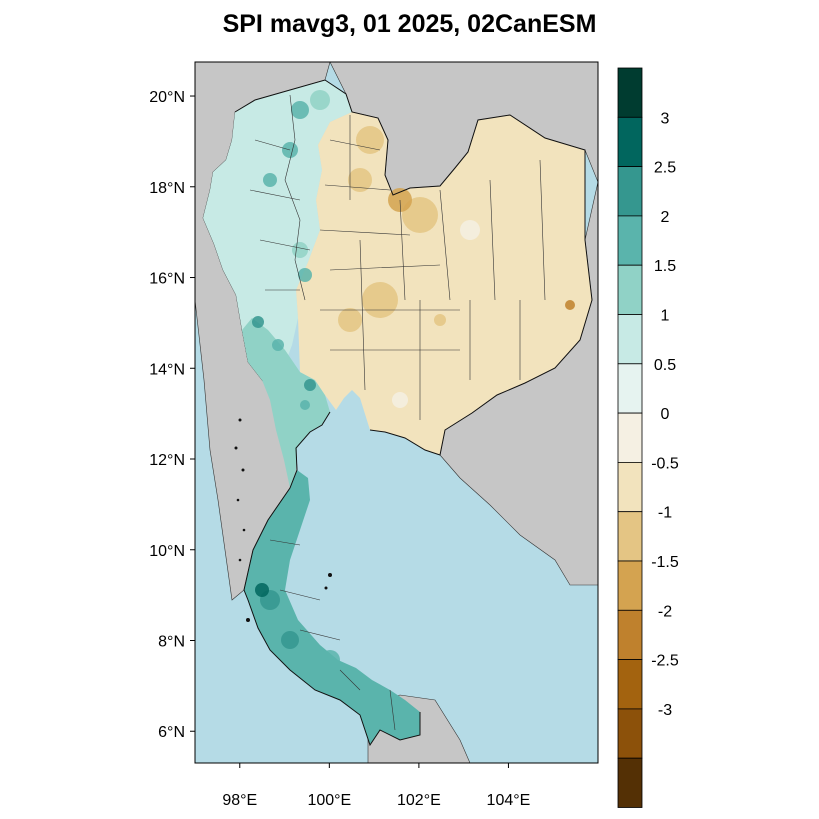  Describe the element at coordinates (171, 641) in the screenshot. I see `lat-tick-label: 8°N` at that location.